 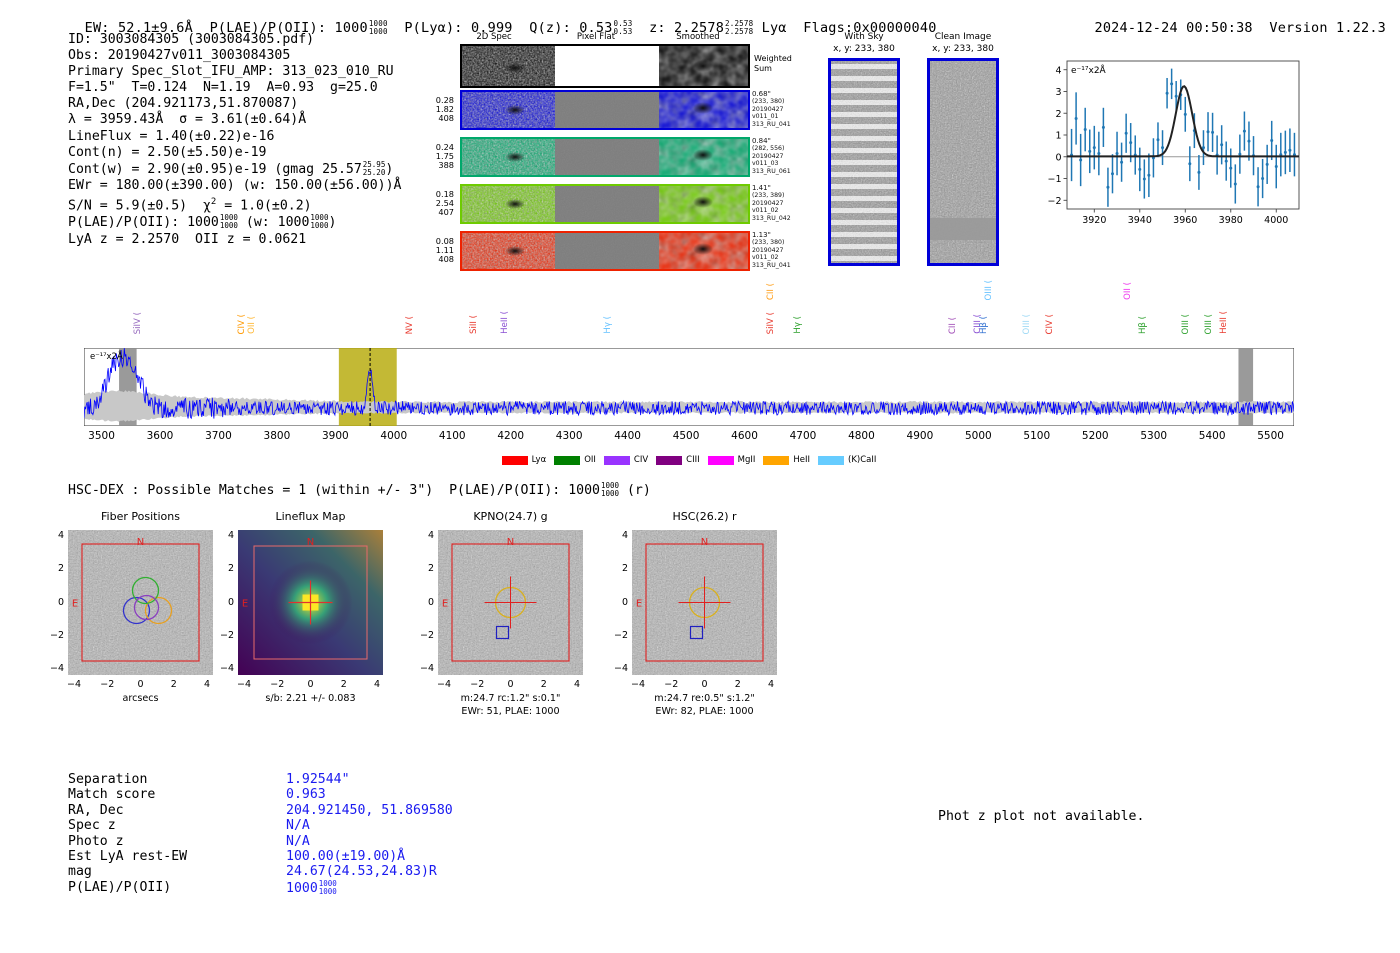 What do you see at coordinates (510, 542) in the screenshot?
I see `svg-text: N` at bounding box center [510, 542].